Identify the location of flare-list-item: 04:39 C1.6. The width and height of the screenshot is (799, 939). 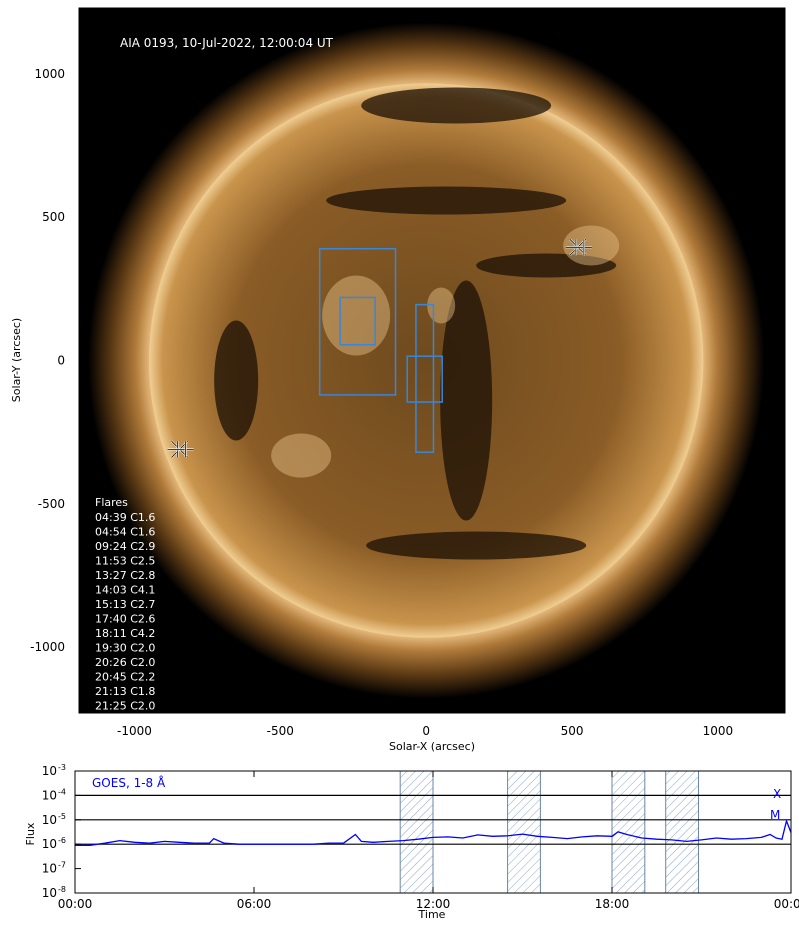
(125, 517).